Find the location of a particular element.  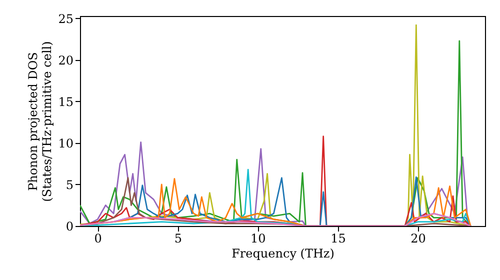

y-tick-label: 15 is located at coordinates (66, 101).